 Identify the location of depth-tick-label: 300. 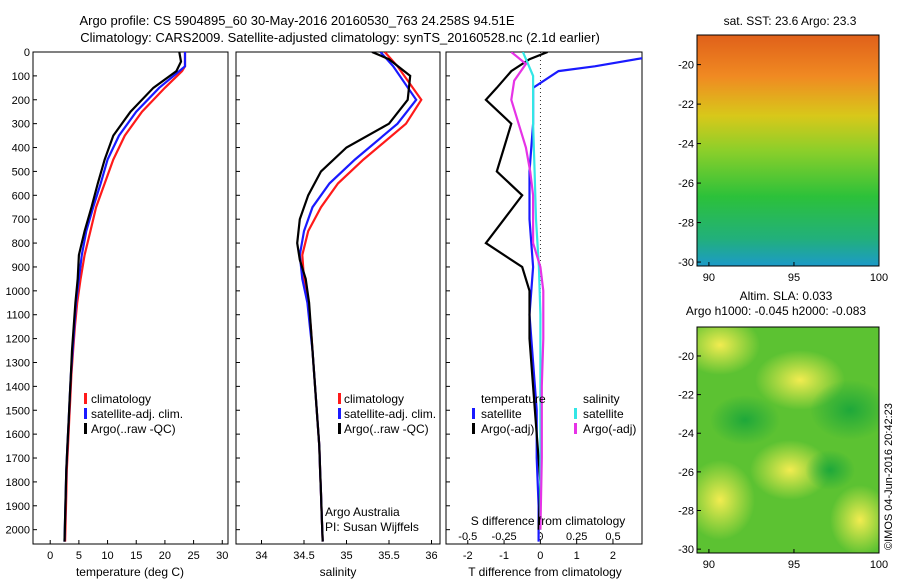
(21, 125).